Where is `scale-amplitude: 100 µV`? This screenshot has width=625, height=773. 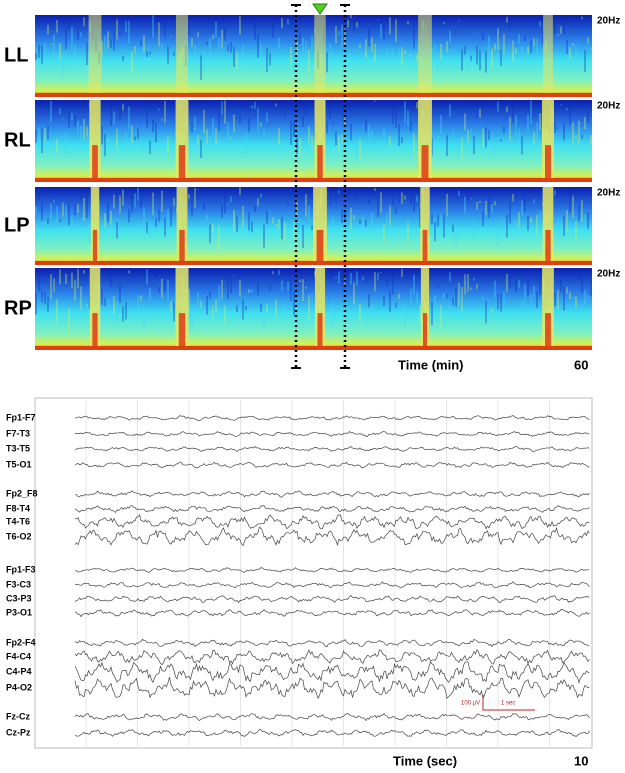
scale-amplitude: 100 µV is located at coordinates (470, 704).